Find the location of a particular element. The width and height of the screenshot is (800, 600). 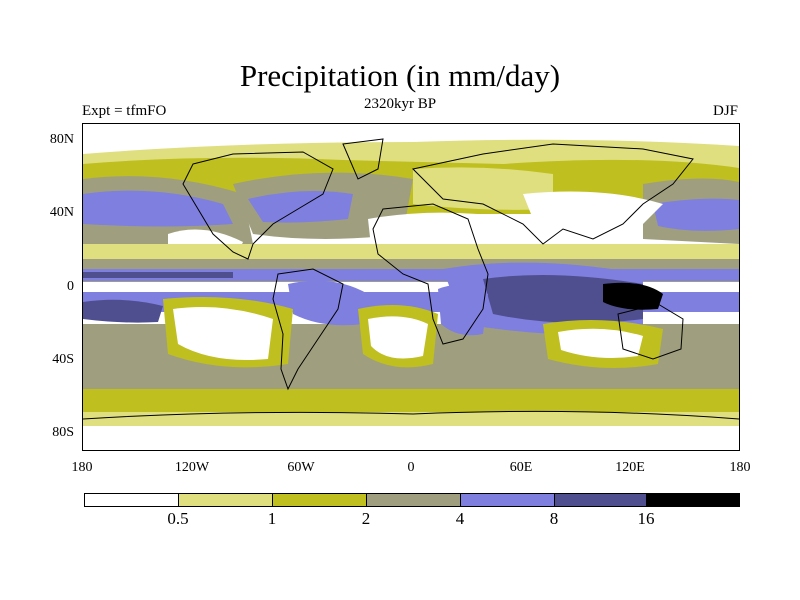

se-pacific-dry is located at coordinates (223, 333).